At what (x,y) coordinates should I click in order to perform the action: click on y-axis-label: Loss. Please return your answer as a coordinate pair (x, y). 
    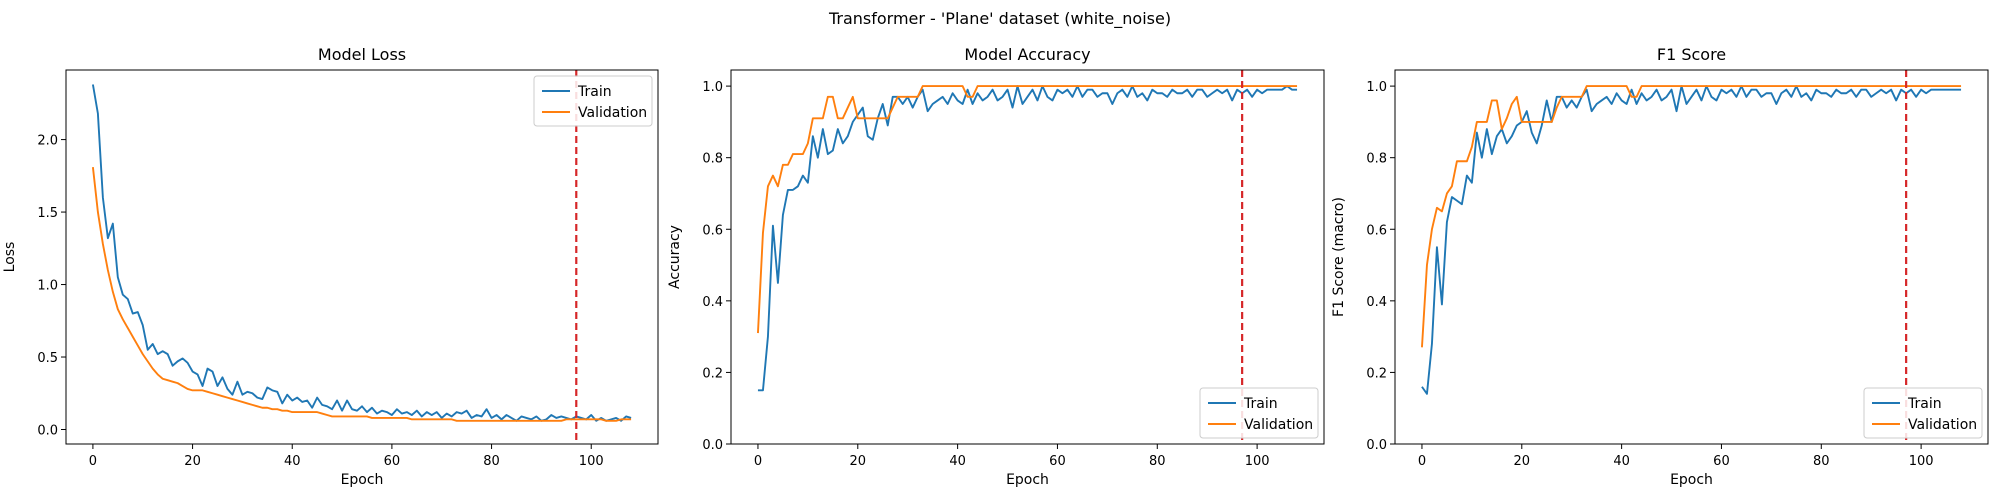
    Looking at the image, I should click on (10, 257).